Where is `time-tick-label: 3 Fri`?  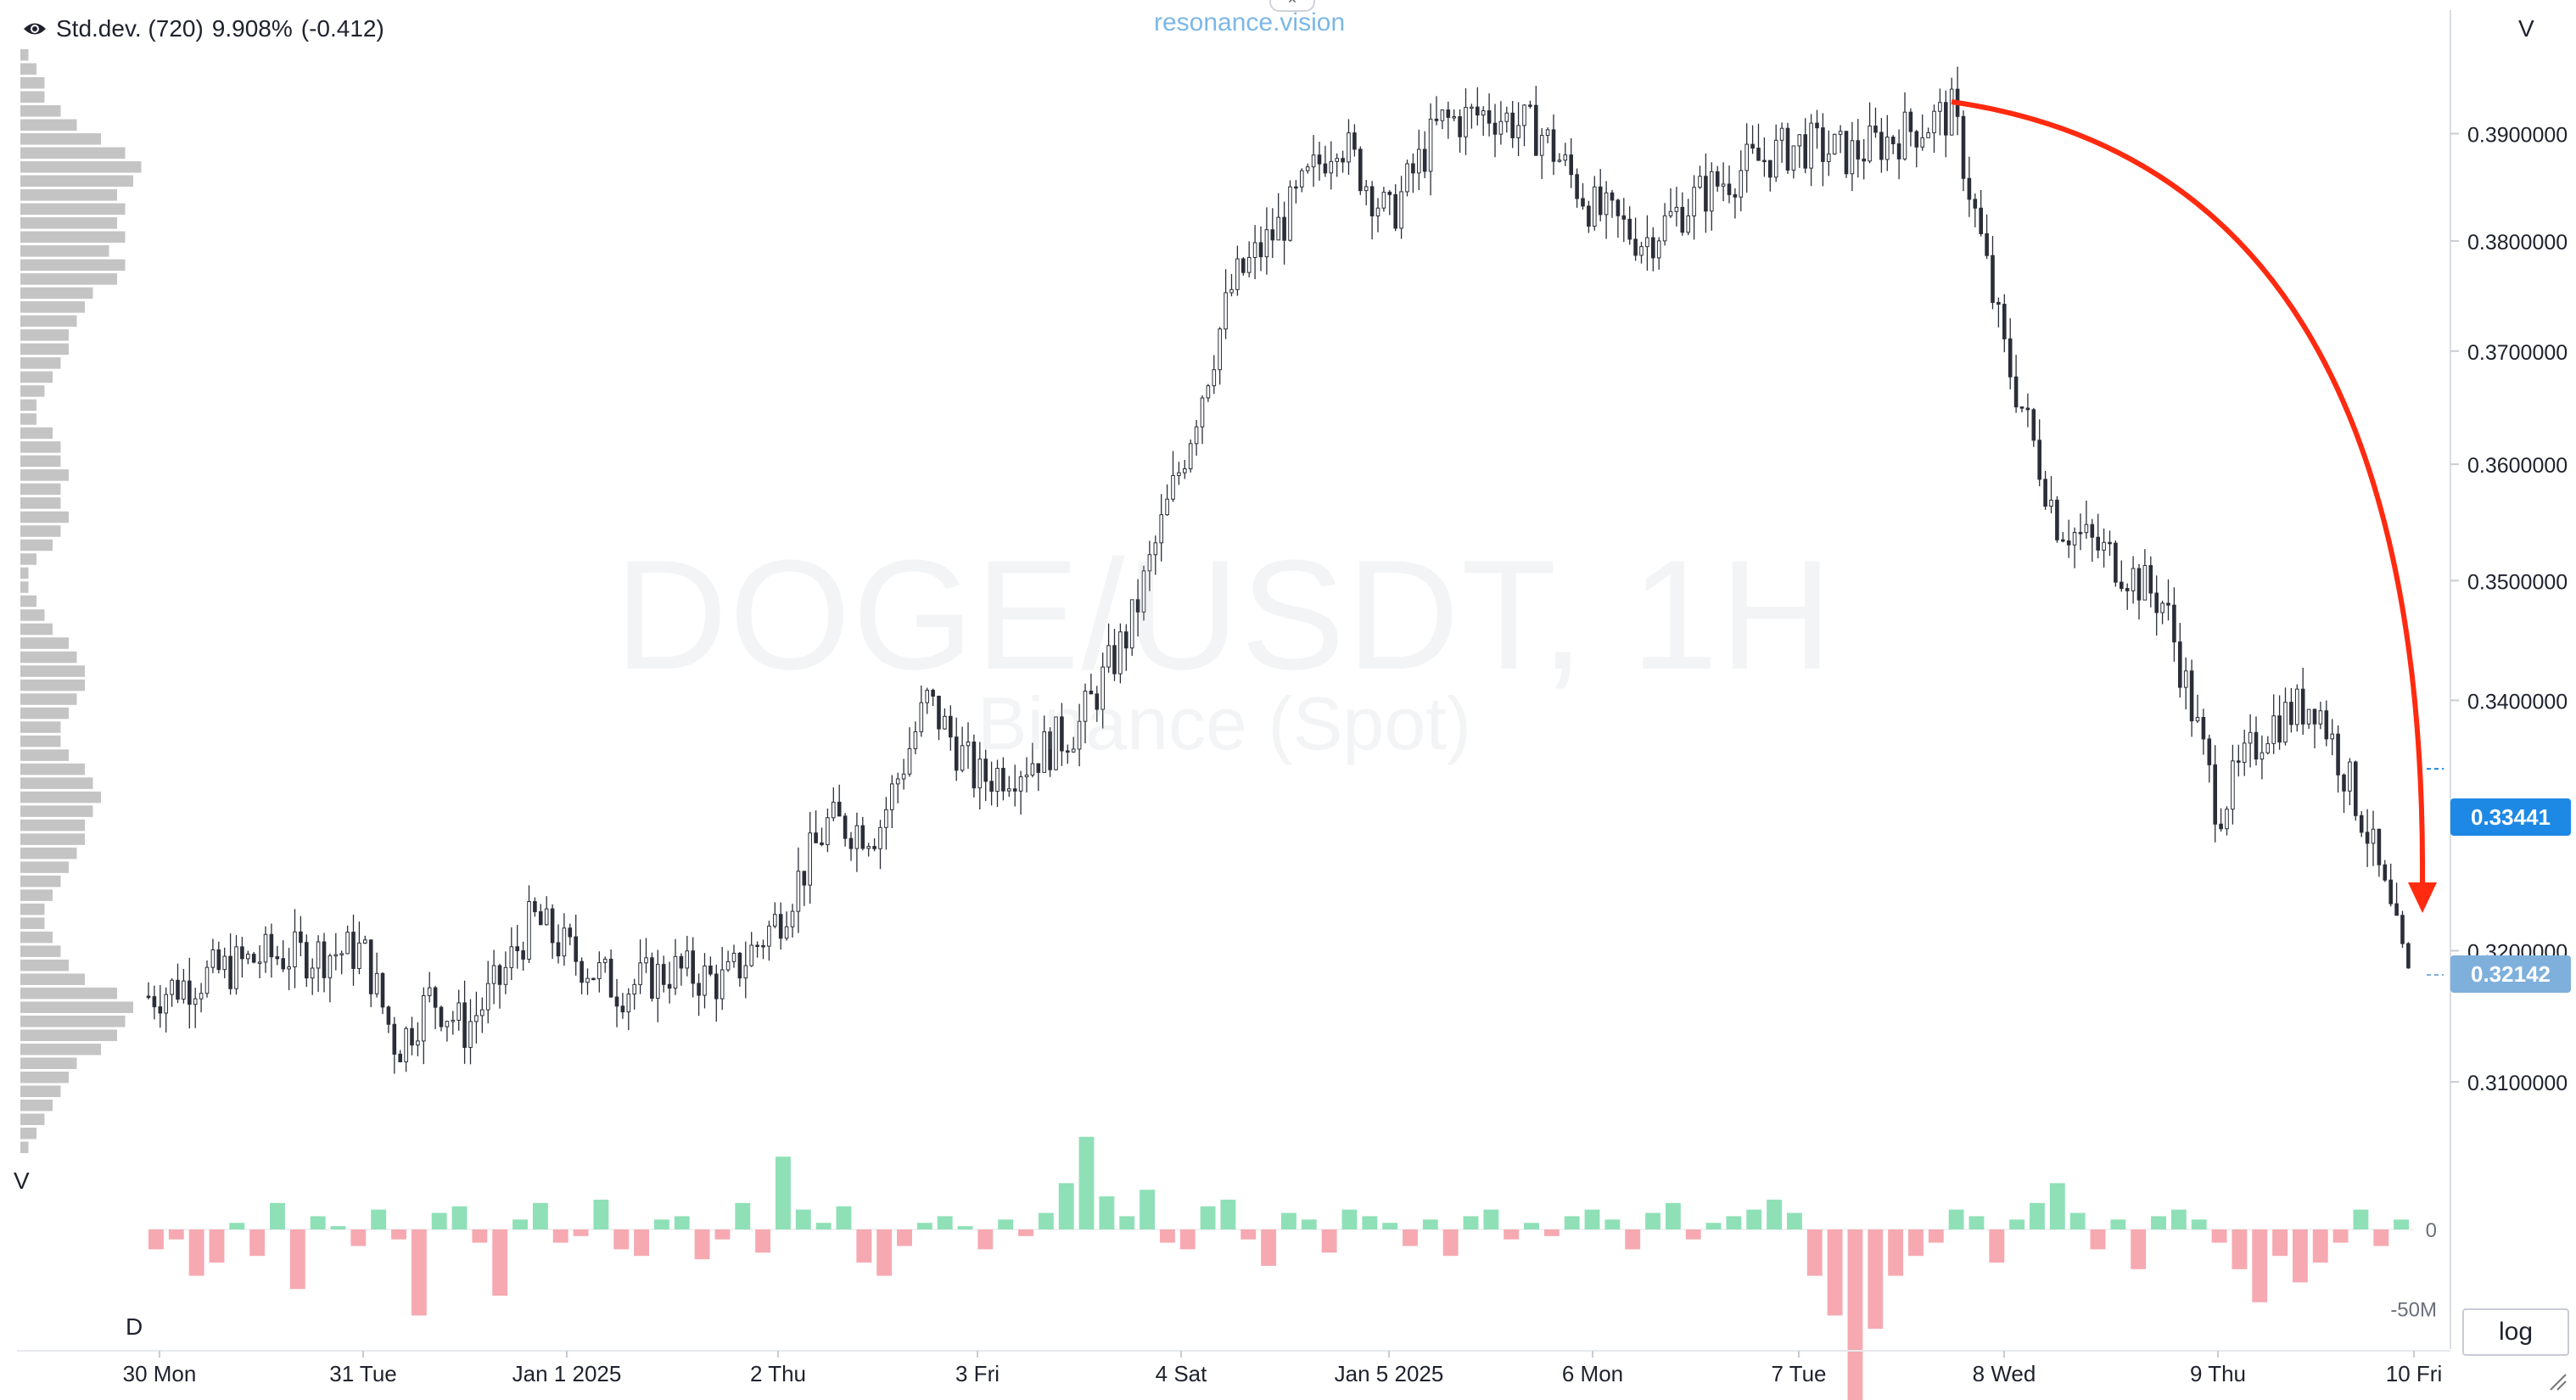
time-tick-label: 3 Fri is located at coordinates (978, 1373).